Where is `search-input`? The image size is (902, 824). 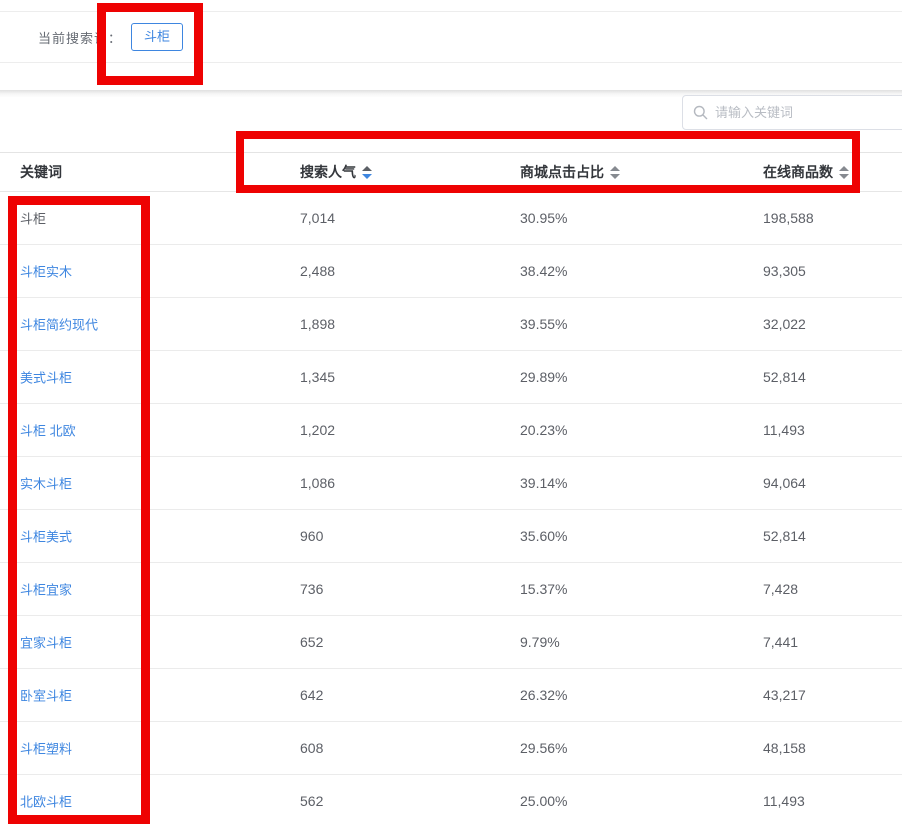
search-input is located at coordinates (807, 112).